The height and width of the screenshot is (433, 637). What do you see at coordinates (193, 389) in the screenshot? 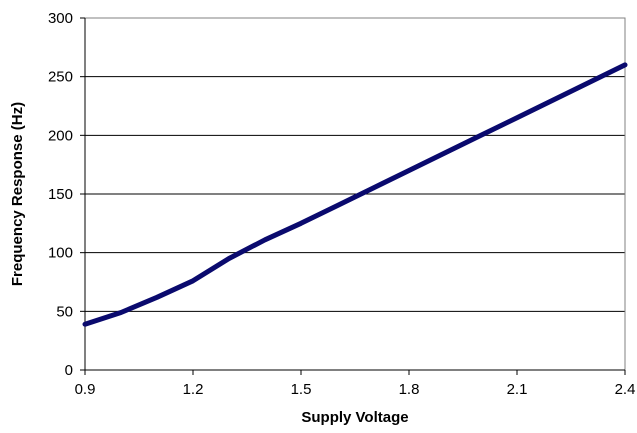
I see `x-tick-label: 1.2` at bounding box center [193, 389].